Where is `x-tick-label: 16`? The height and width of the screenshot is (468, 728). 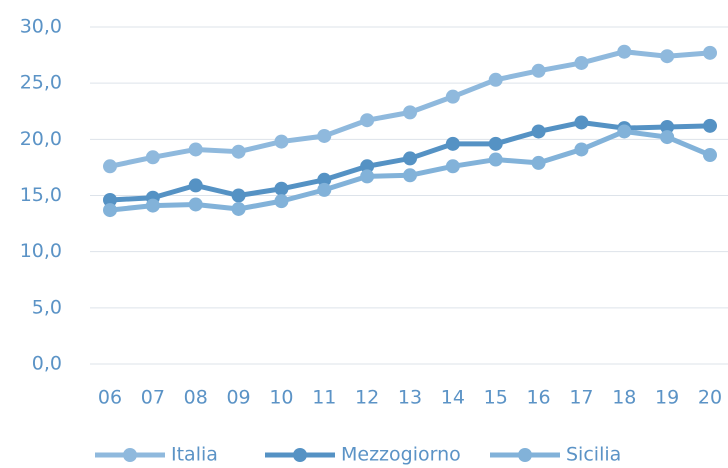 x-tick-label: 16 is located at coordinates (538, 398).